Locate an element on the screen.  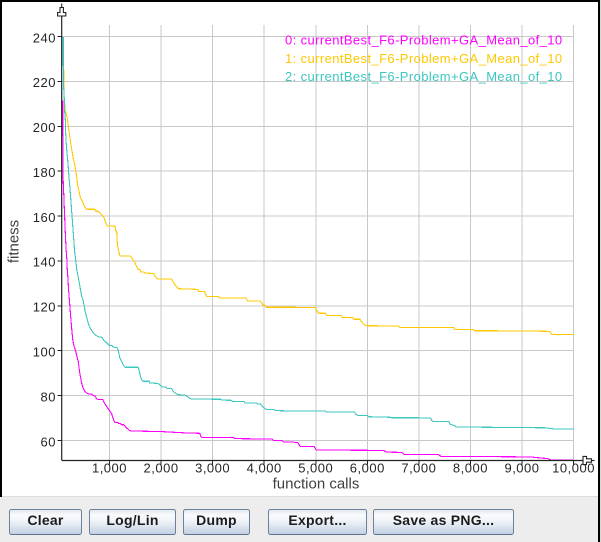
svg-text: 2,000 is located at coordinates (161, 468).